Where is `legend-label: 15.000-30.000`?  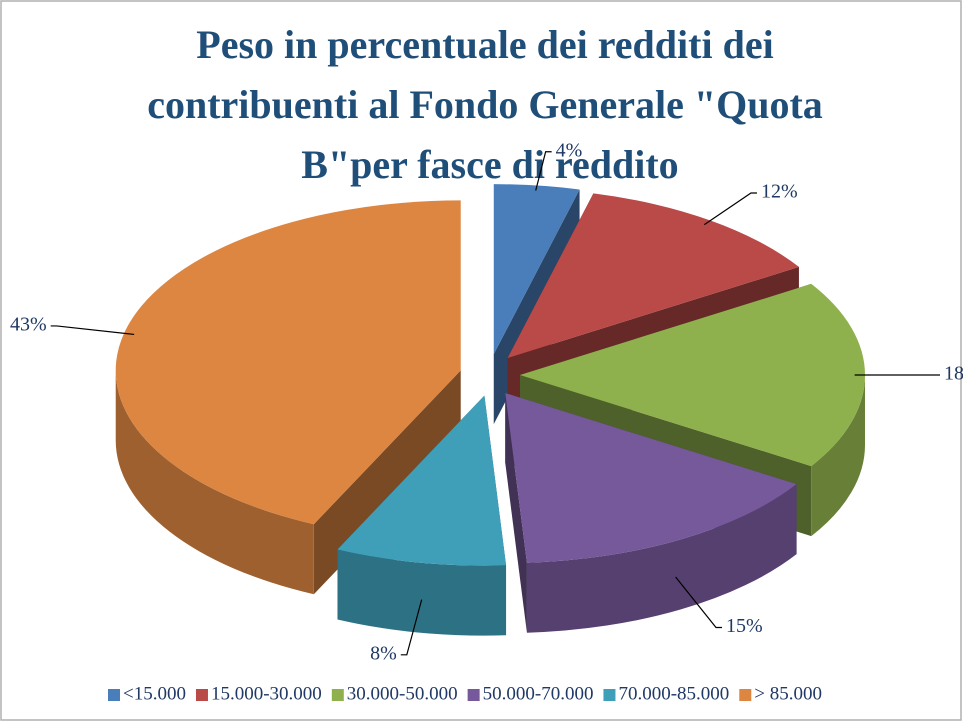
legend-label: 15.000-30.000 is located at coordinates (266, 693).